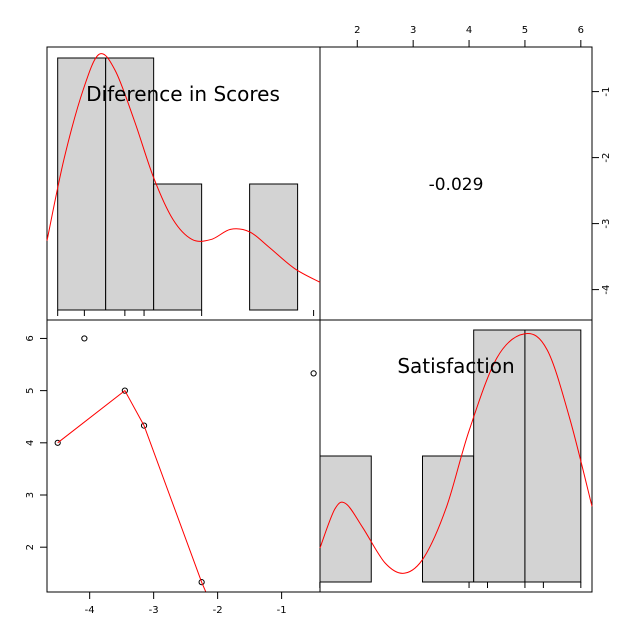 The image size is (640, 640). I want to click on y-tick-label-diff: -2, so click(606, 158).